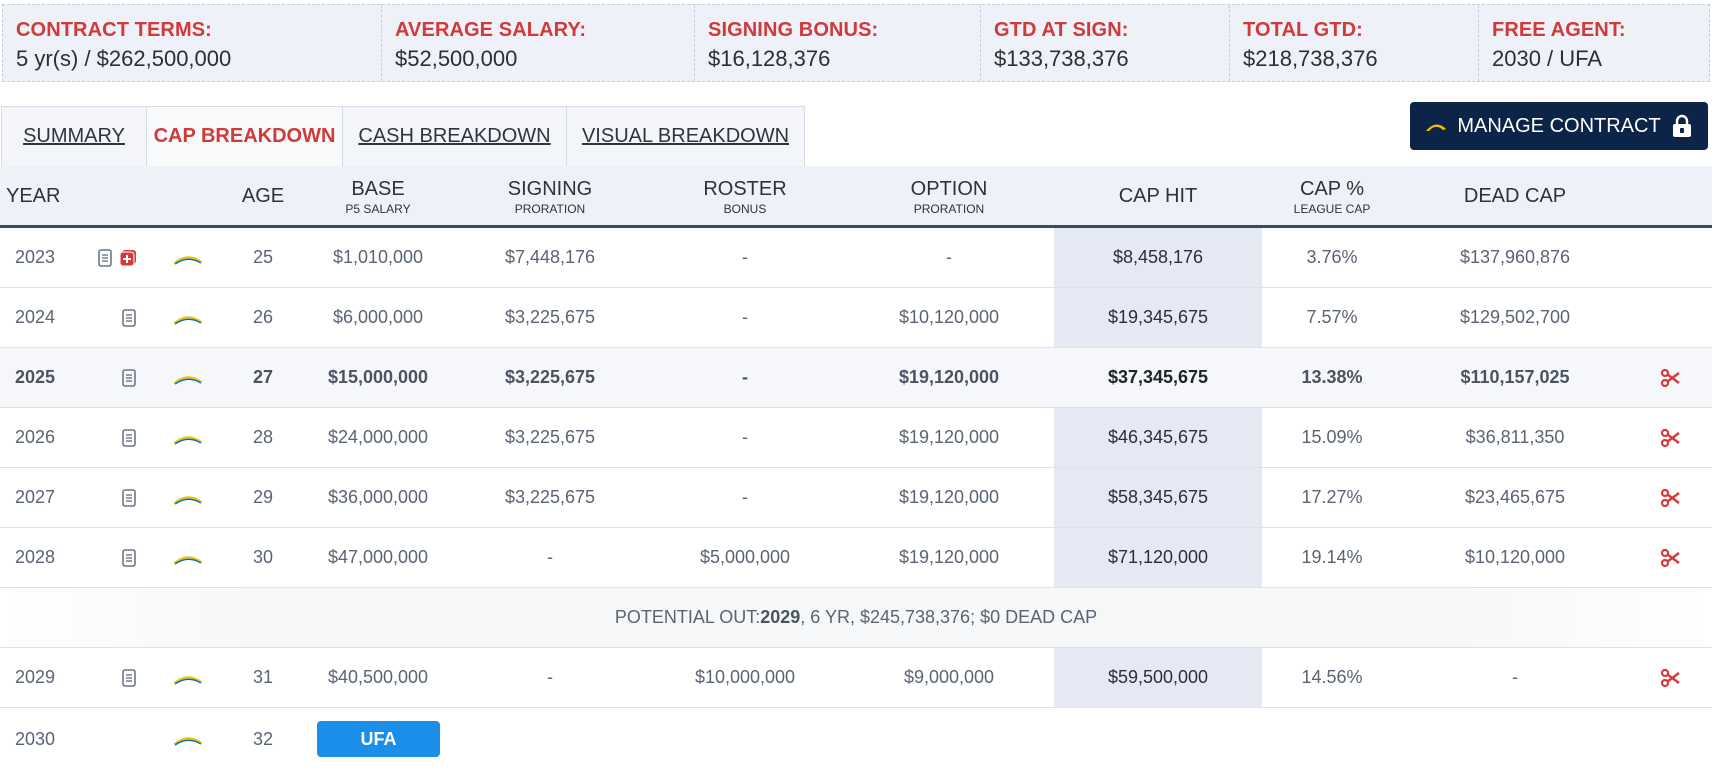  I want to click on header-roster: ROSTER BONUS, so click(745, 197).